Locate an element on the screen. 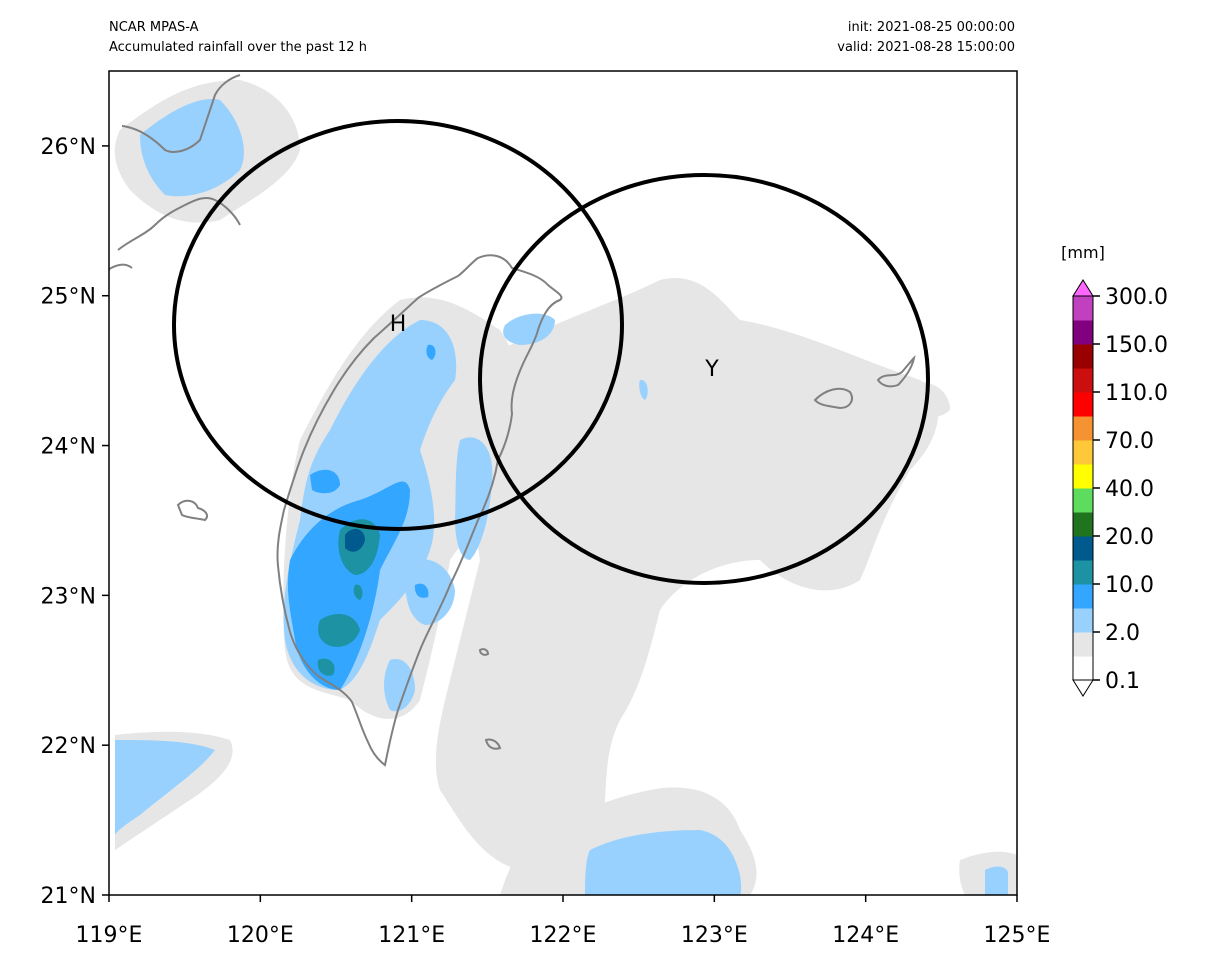 The height and width of the screenshot is (969, 1211). rain-20mm-contours is located at coordinates (355, 540).